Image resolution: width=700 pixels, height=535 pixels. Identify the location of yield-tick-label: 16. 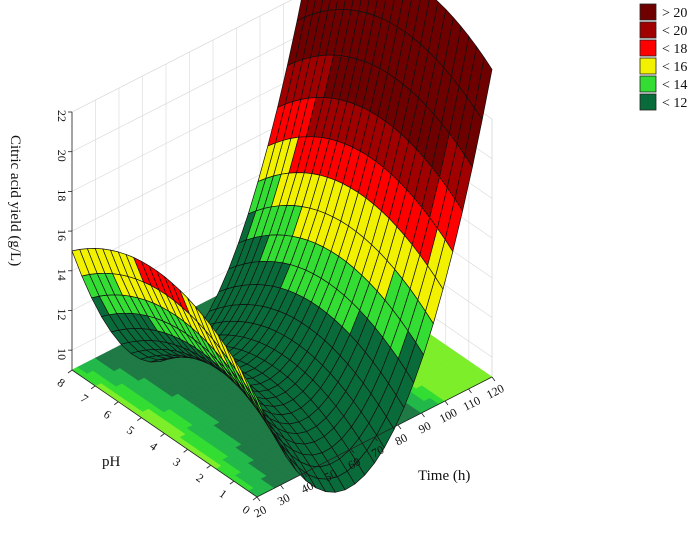
(62, 235).